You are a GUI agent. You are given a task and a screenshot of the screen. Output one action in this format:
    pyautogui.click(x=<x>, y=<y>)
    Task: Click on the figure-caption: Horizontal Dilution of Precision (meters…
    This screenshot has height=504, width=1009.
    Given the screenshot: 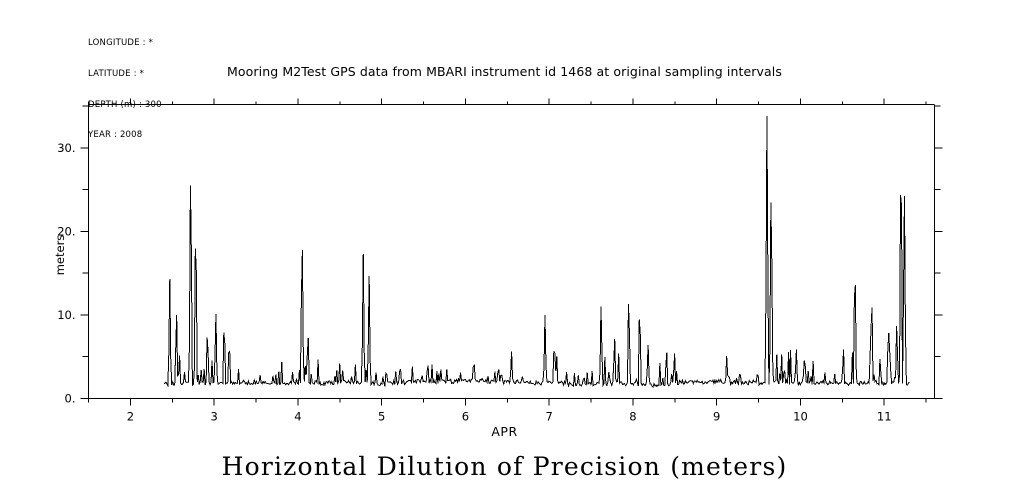 What is the action you would take?
    pyautogui.click(x=504, y=466)
    